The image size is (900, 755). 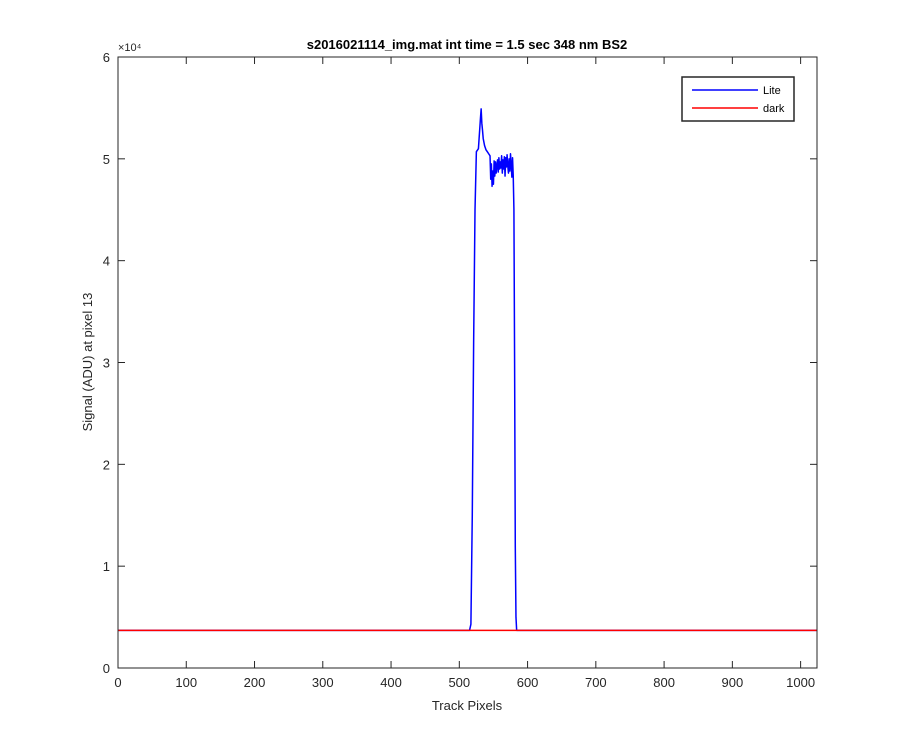 What do you see at coordinates (459, 682) in the screenshot?
I see `x-tick-label: 500` at bounding box center [459, 682].